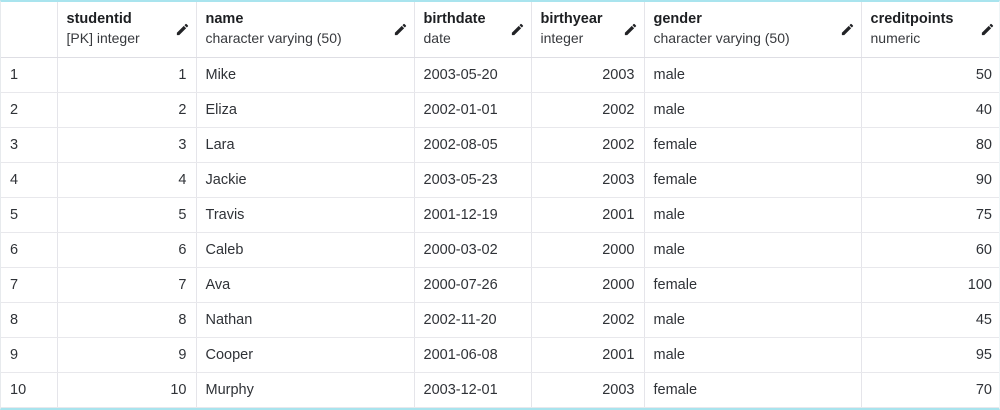 Image resolution: width=1000 pixels, height=410 pixels. Describe the element at coordinates (29, 215) in the screenshot. I see `row-number-cell: 5` at that location.